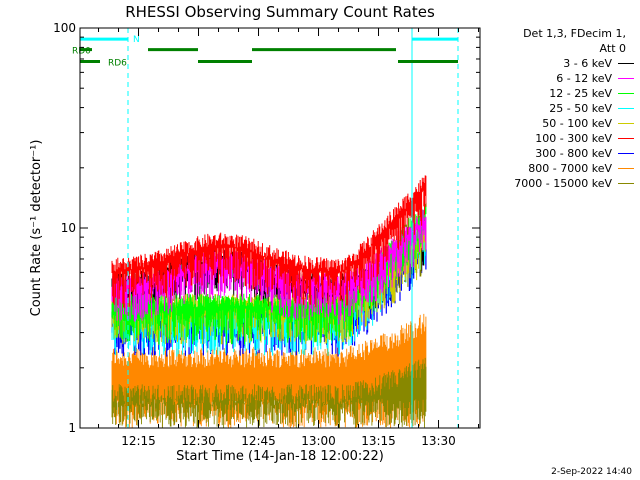  I want to click on legend-label: 50 - 100 keV, so click(577, 123).